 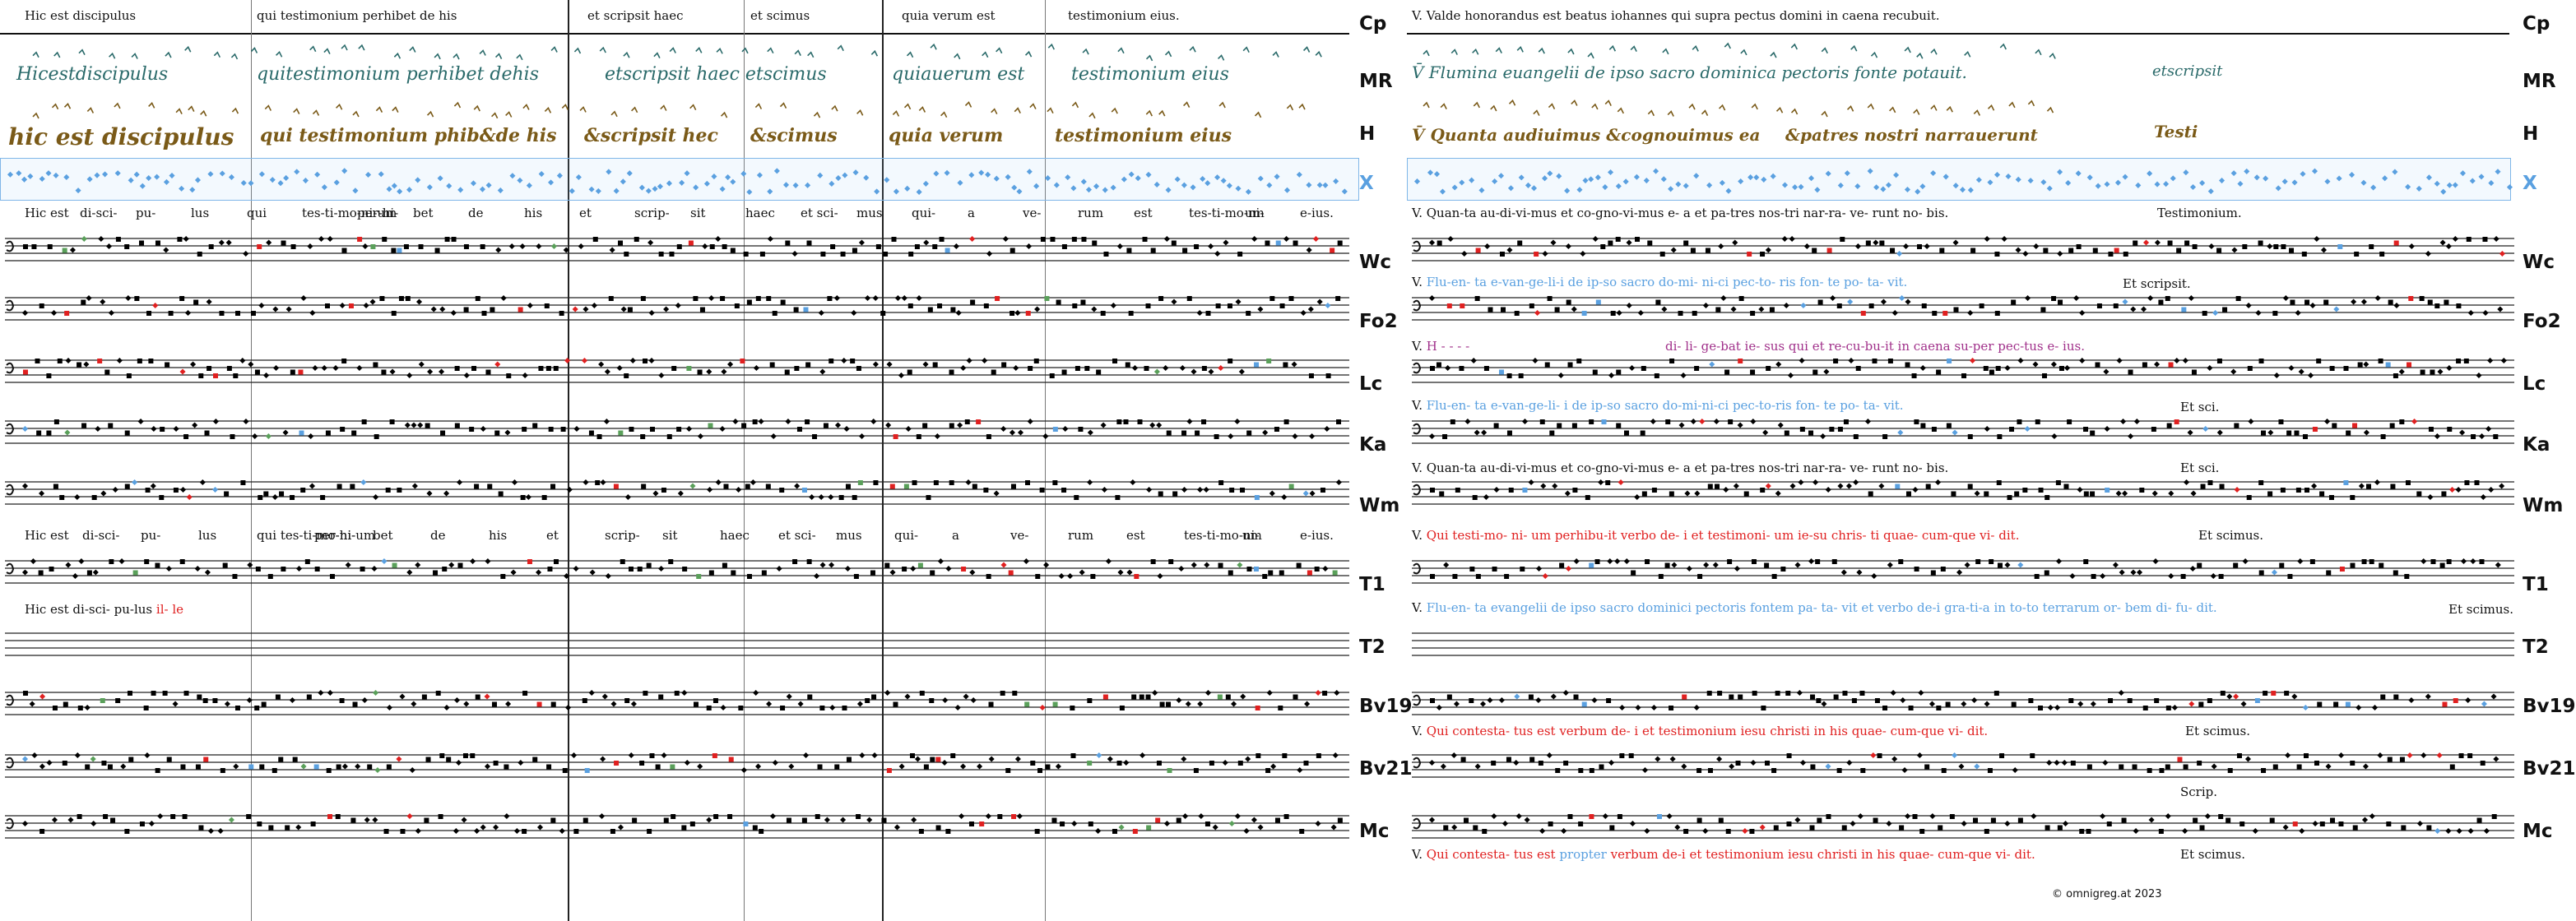 I want to click on staff-right-bv21, so click(x=1963, y=765).